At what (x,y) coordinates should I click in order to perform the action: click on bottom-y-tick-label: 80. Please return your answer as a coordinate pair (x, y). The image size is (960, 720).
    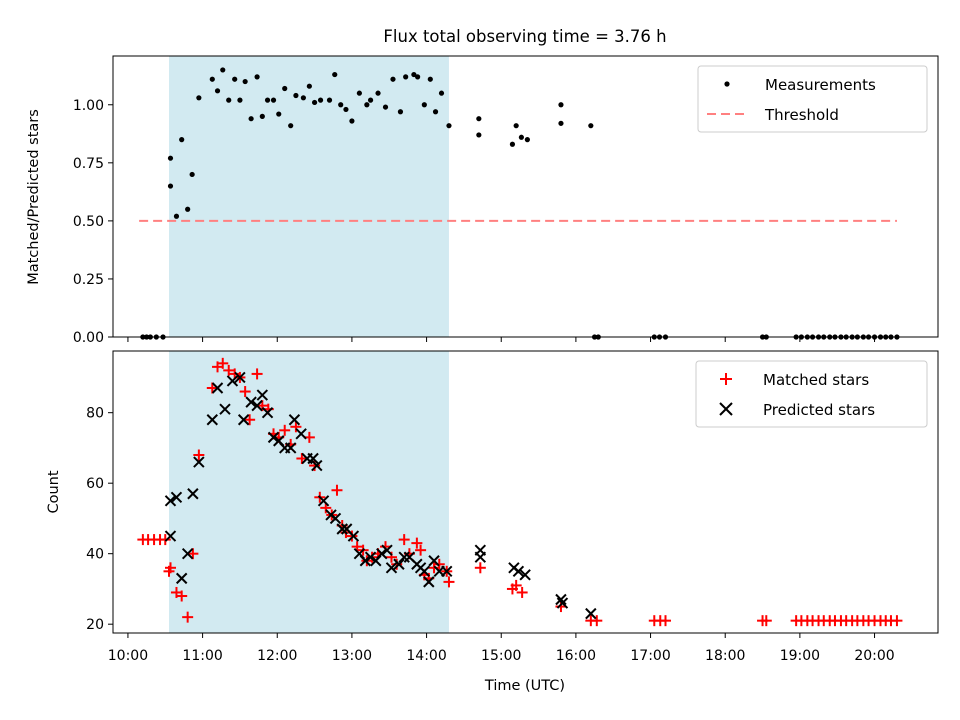
    Looking at the image, I should click on (95, 414).